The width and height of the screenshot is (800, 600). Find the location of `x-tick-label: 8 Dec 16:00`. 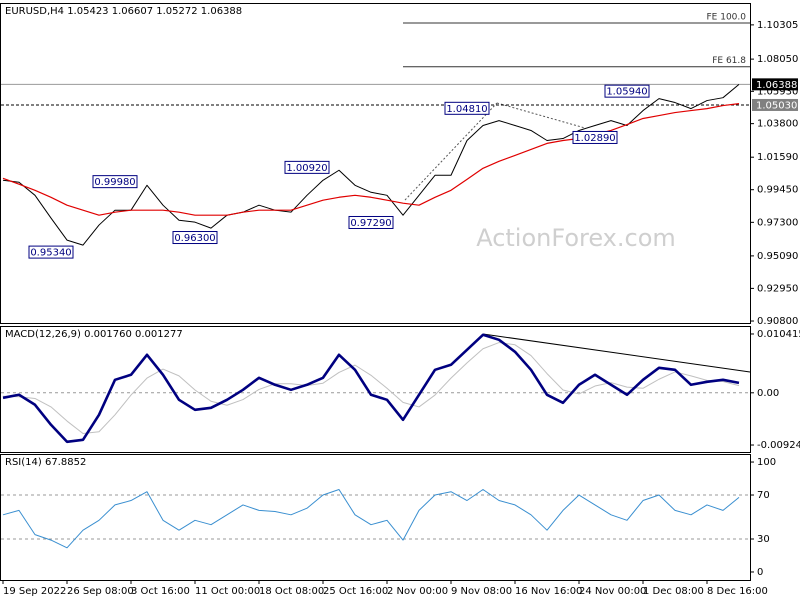

x-tick-label: 8 Dec 16:00 is located at coordinates (737, 591).